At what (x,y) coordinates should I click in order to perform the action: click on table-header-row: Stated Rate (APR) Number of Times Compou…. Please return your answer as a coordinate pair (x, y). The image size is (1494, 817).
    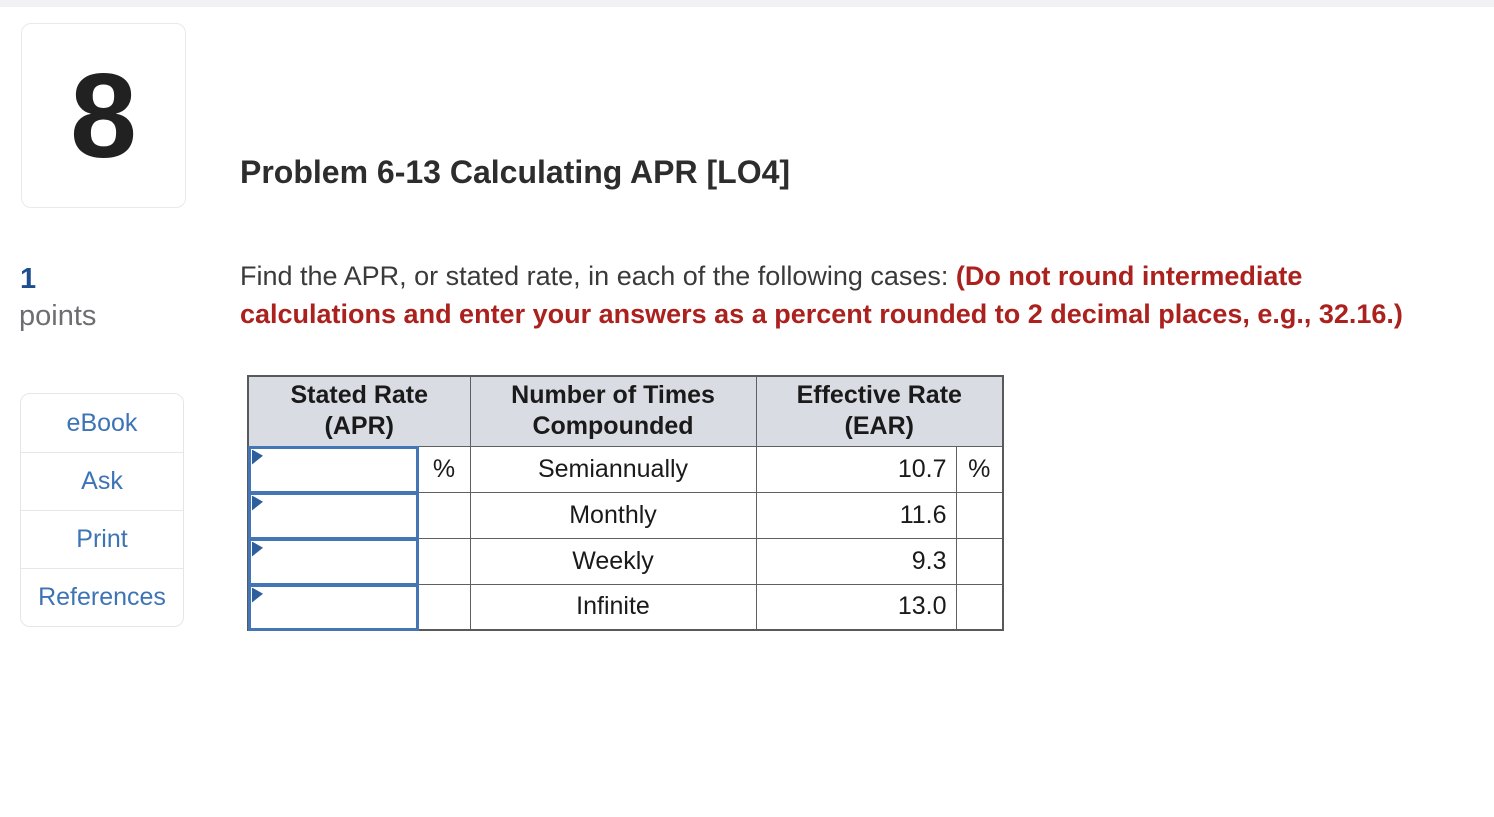
    Looking at the image, I should click on (625, 411).